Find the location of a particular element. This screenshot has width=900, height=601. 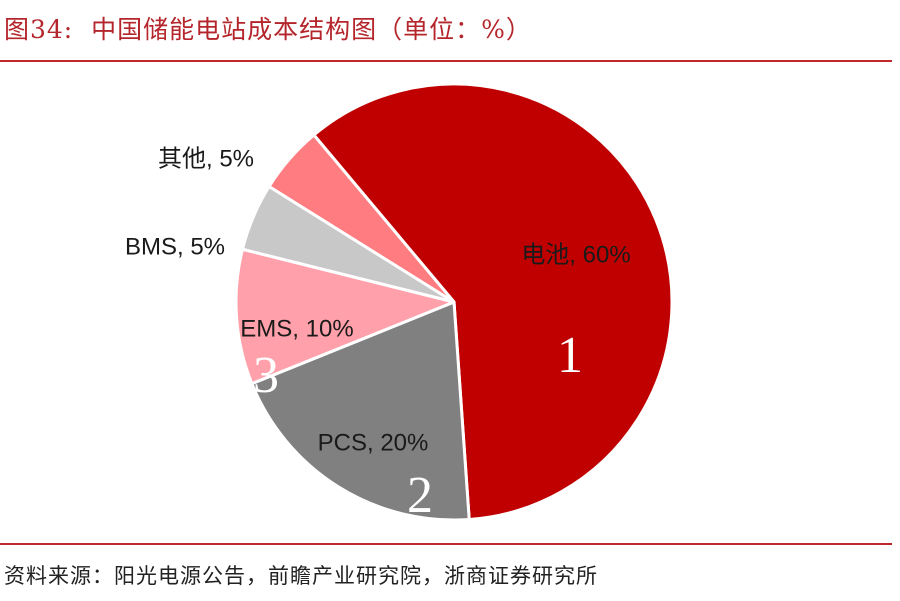

source-note: 资料来源：阳光电源公告，前瞻产业研究院，浙商证券研究所 is located at coordinates (301, 576).